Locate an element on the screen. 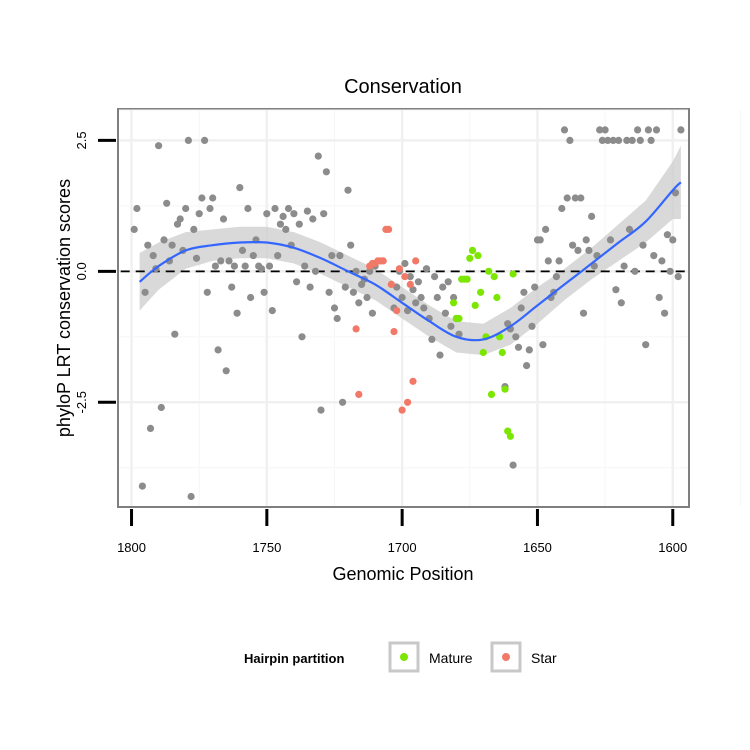 The image size is (750, 750). legend: Hairpin partition Mature Star is located at coordinates (400, 657).